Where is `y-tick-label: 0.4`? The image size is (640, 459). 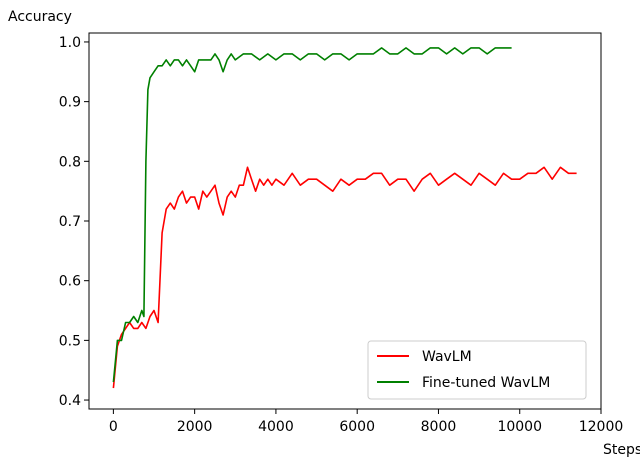
y-tick-label: 0.4 is located at coordinates (70, 401).